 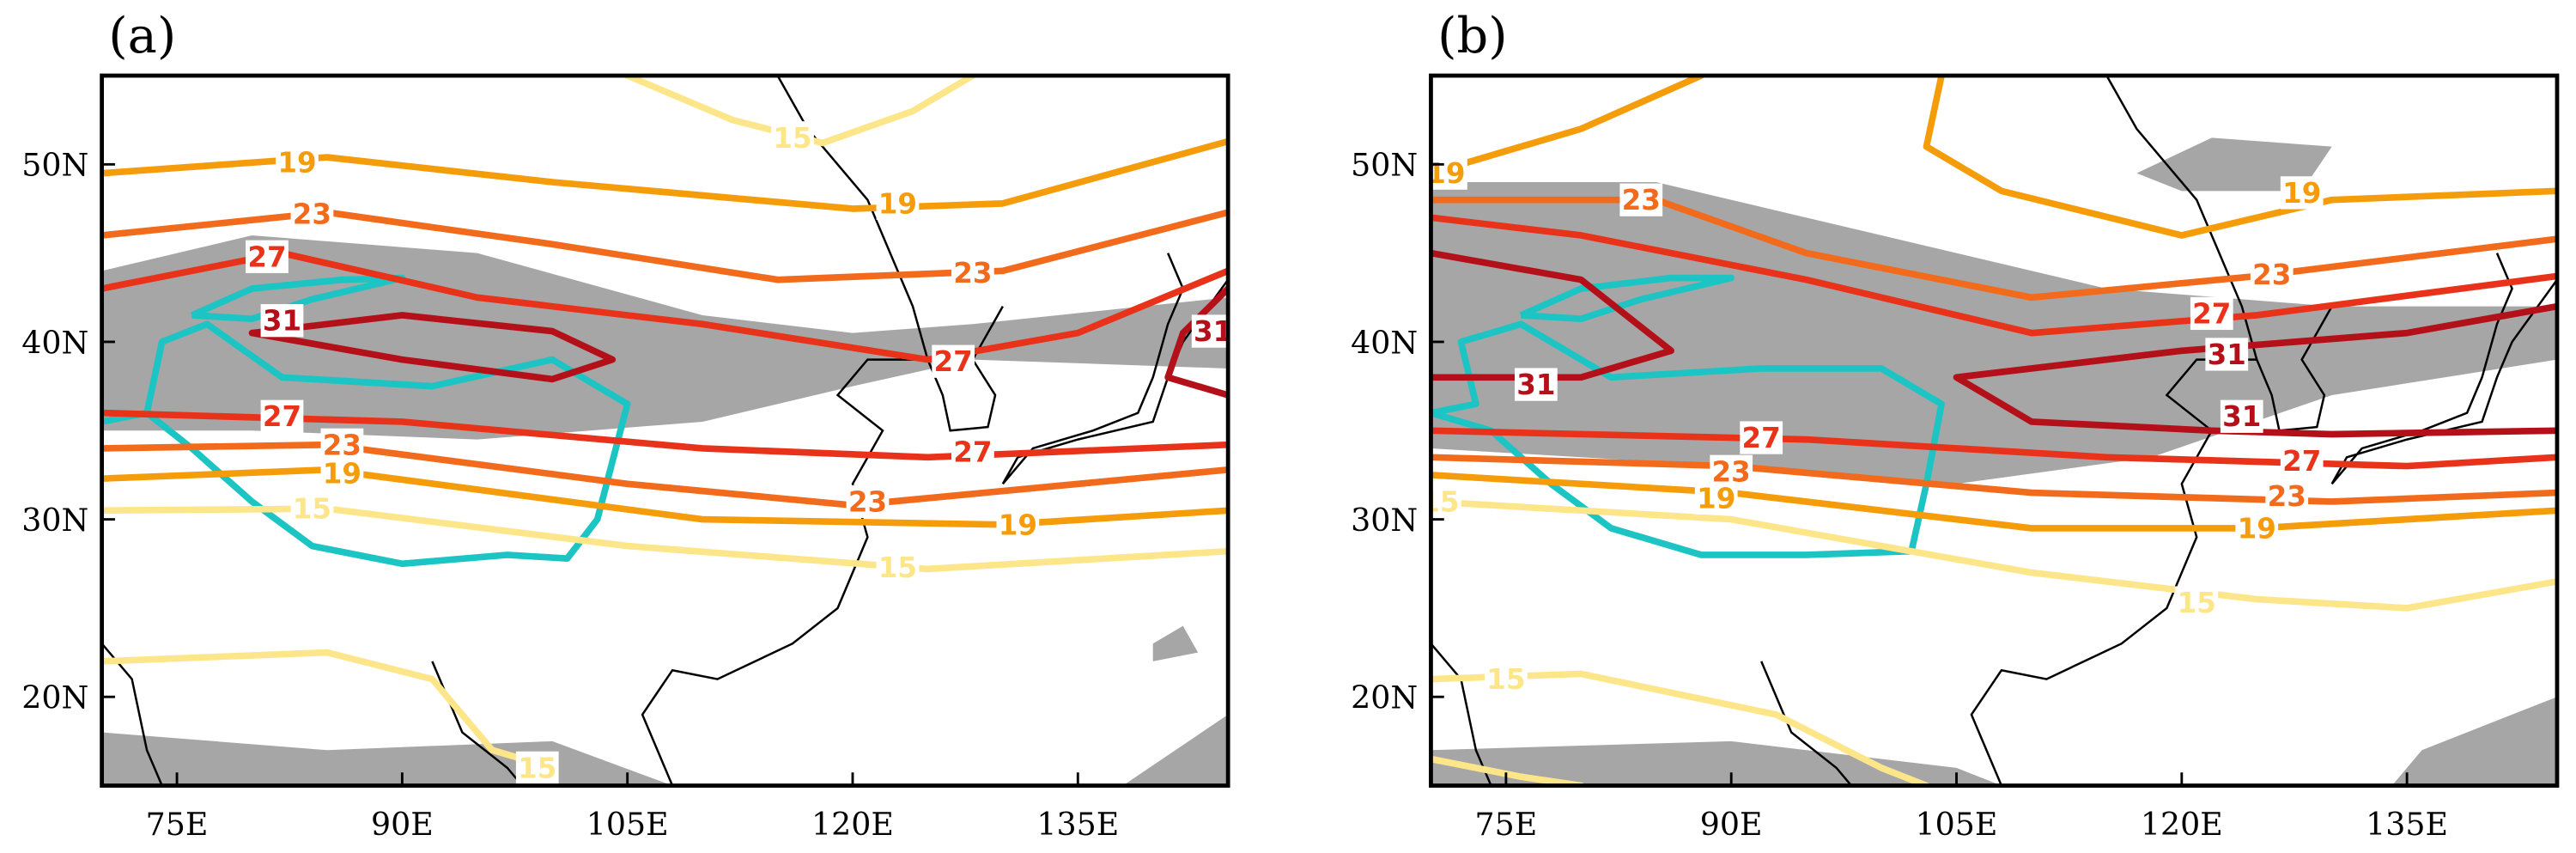 What do you see at coordinates (177, 824) in the screenshot?
I see `x-tick-label: 75E` at bounding box center [177, 824].